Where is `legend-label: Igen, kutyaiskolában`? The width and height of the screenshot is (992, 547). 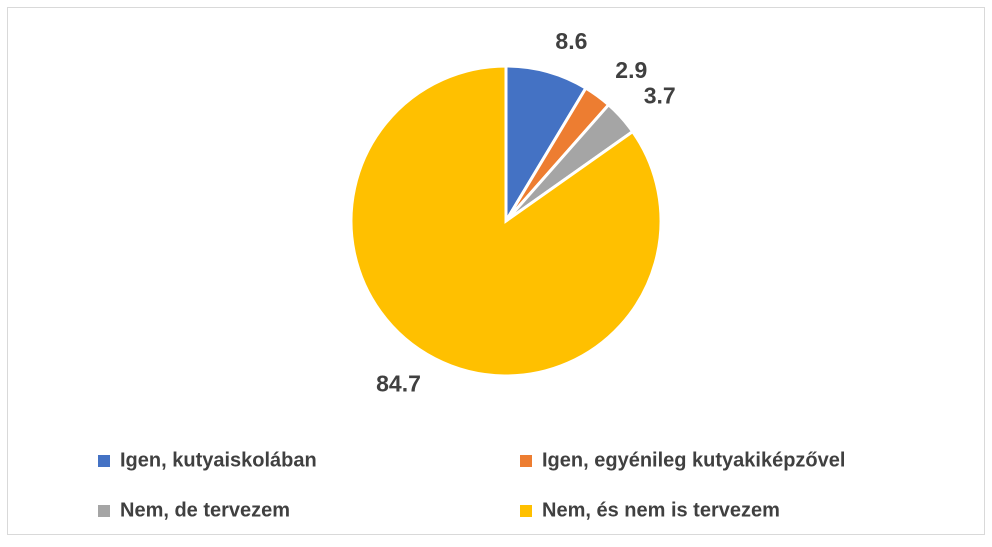
legend-label: Igen, kutyaiskolában is located at coordinates (218, 460).